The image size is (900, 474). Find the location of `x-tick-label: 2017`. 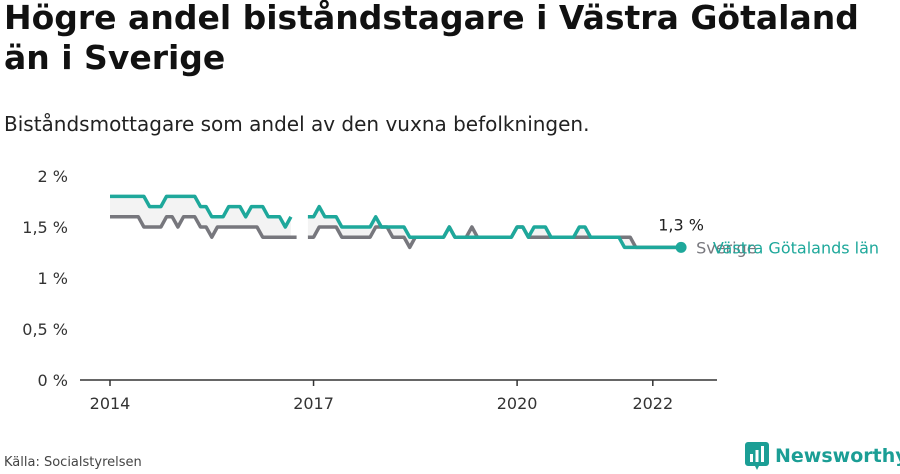

x-tick-label: 2017 is located at coordinates (313, 403).